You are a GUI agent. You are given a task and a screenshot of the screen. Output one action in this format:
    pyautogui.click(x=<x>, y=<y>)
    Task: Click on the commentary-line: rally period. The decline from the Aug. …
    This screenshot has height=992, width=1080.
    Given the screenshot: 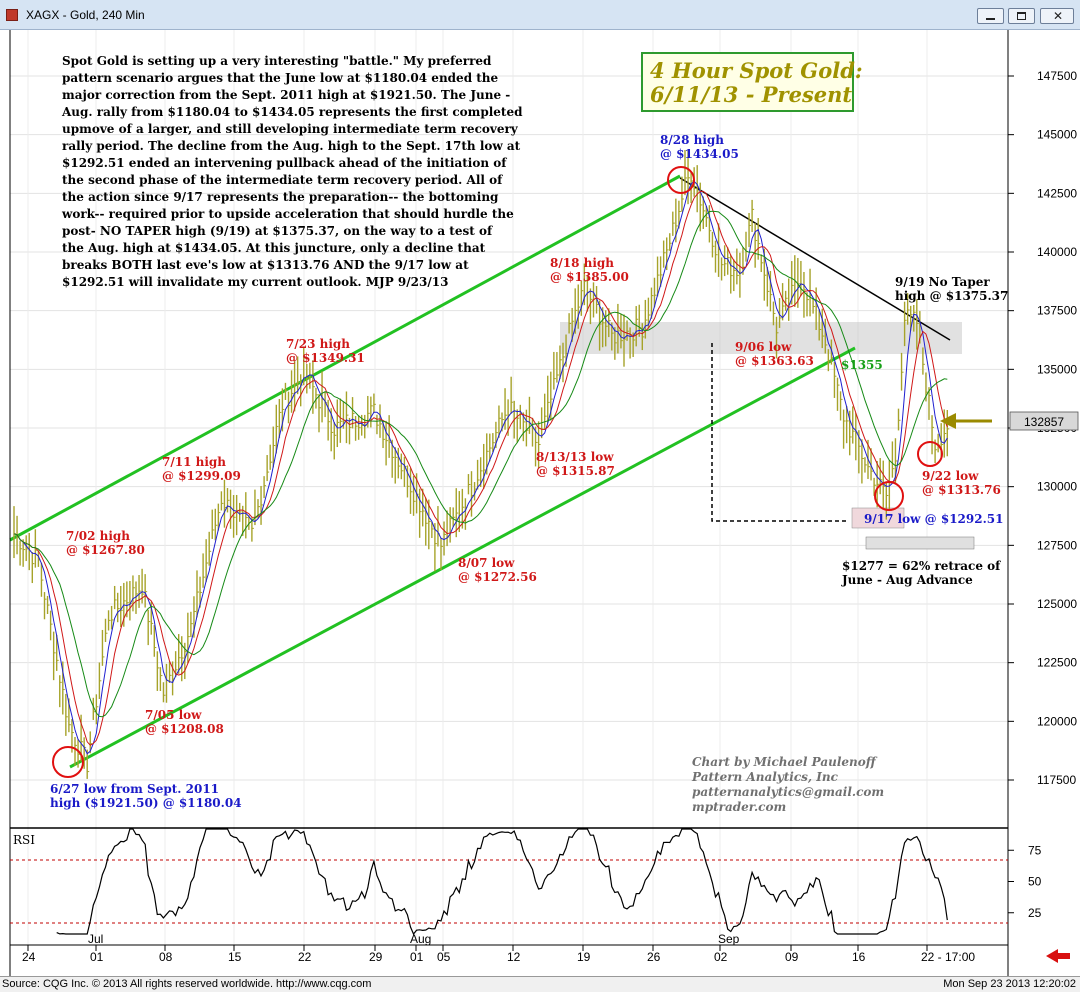 What is the action you would take?
    pyautogui.click(x=291, y=146)
    